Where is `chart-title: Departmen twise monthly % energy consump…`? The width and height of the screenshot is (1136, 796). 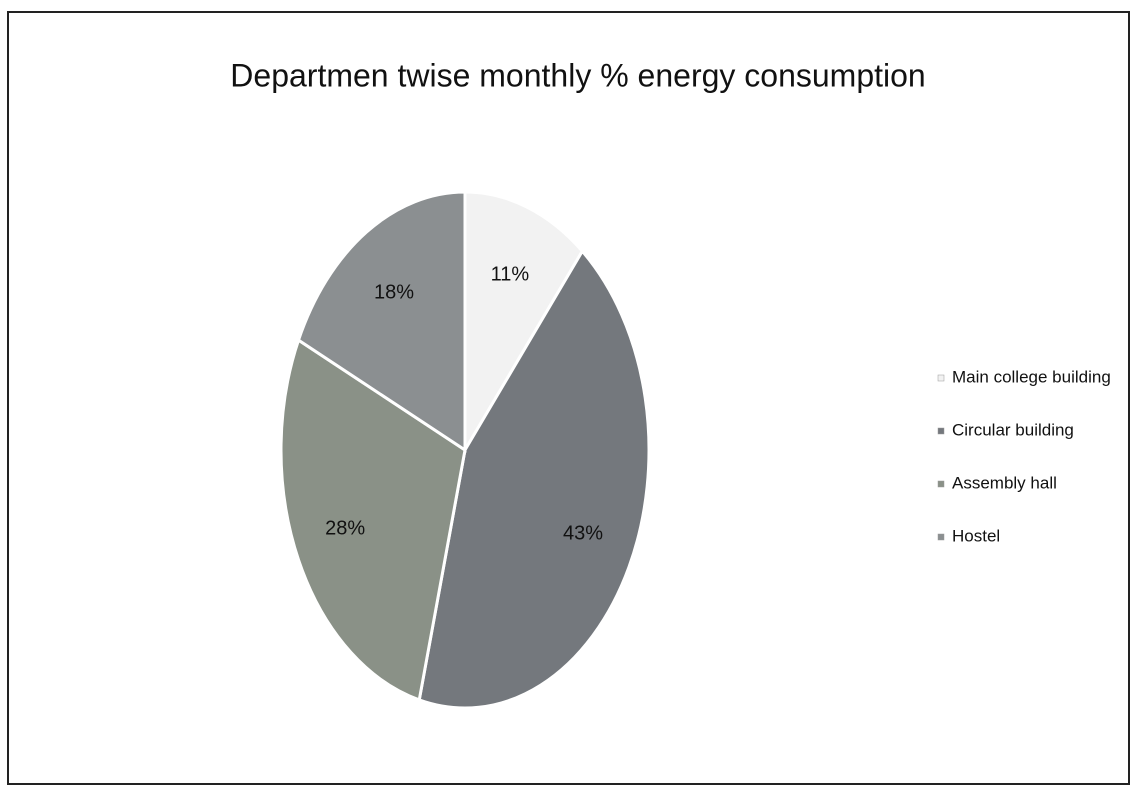 chart-title: Departmen twise monthly % energy consump… is located at coordinates (577, 75).